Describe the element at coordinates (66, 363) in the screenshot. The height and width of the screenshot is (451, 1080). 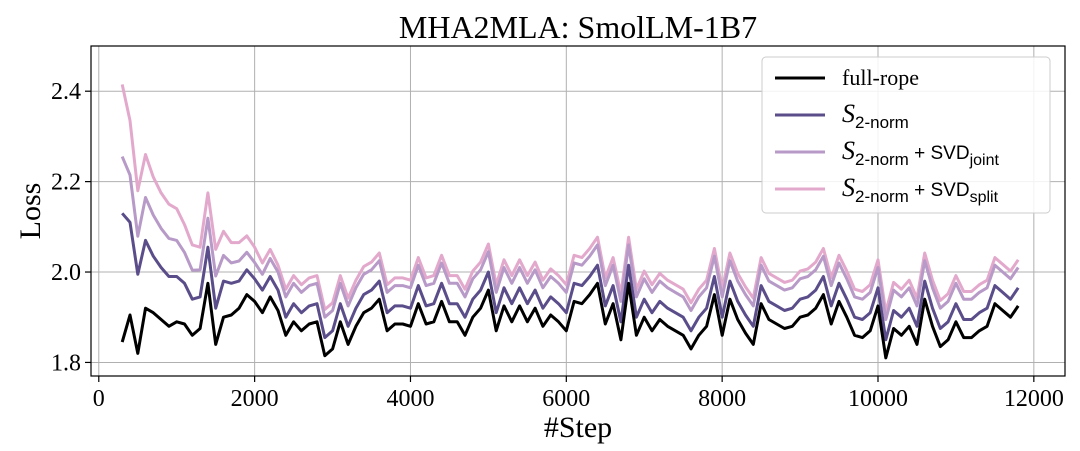
I see `y-tick-label: 1.8` at that location.